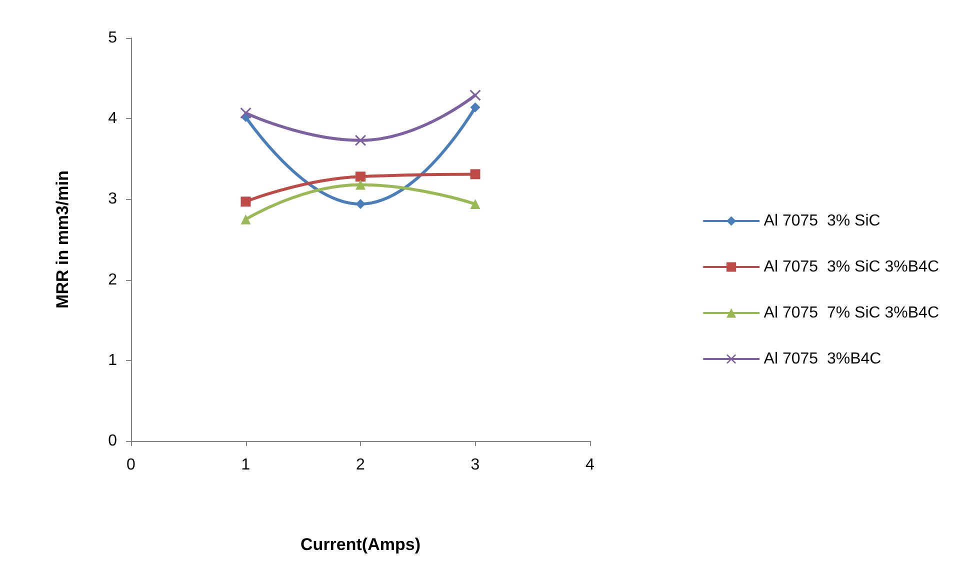  I want to click on legend-label: Al 7075 3% SiC, so click(822, 221).